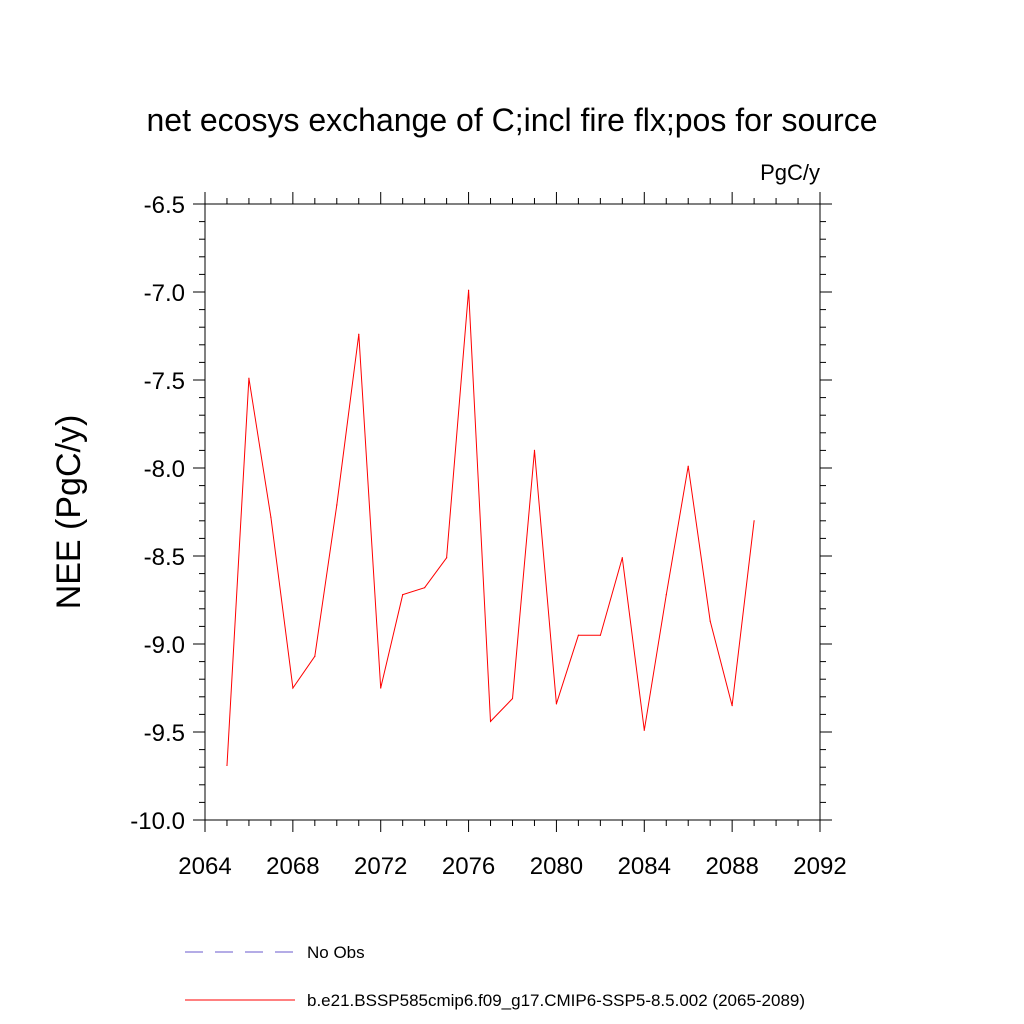  I want to click on y-tick-label: -8.0, so click(164, 469).